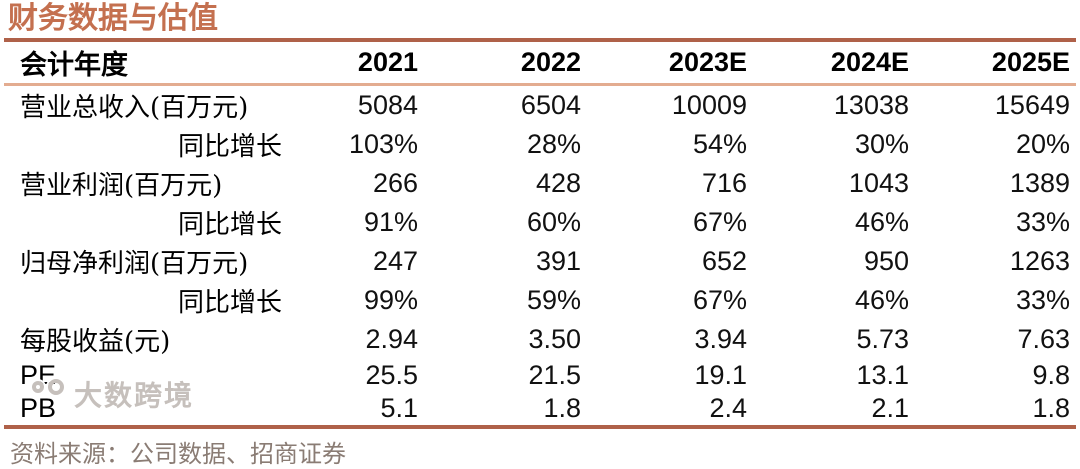 This screenshot has height=469, width=1080. Describe the element at coordinates (1051, 375) in the screenshot. I see `cell-value: 9.8` at that location.